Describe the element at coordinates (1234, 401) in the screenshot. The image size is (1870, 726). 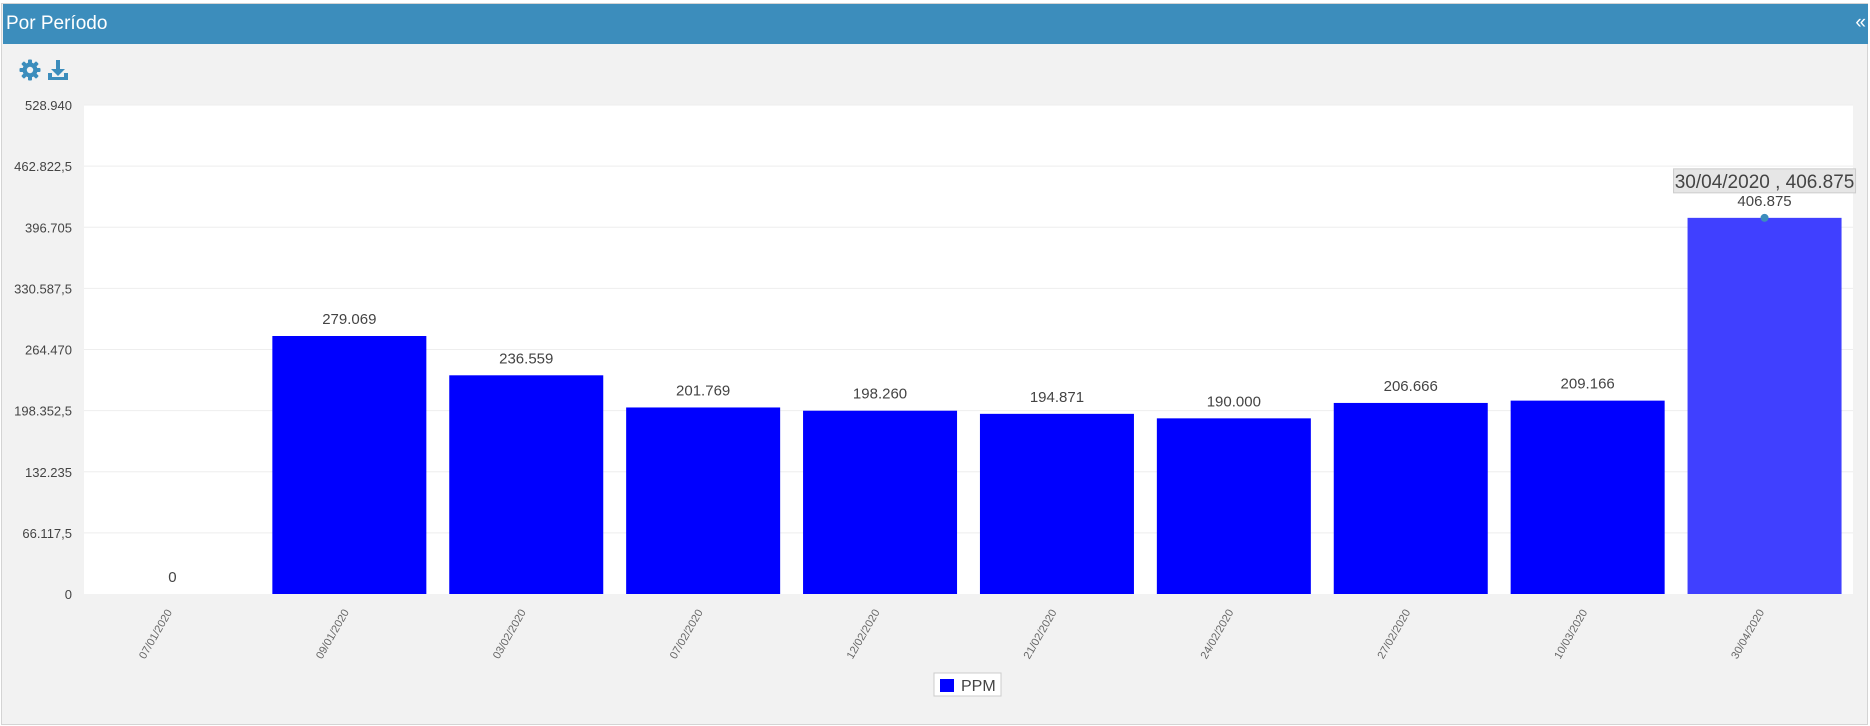
I see `data-label: 190.000` at that location.